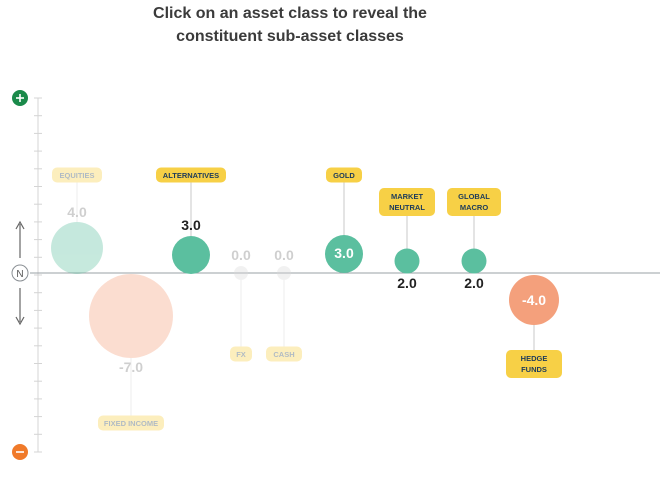  Describe the element at coordinates (38, 275) in the screenshot. I see `scale-ticks` at that location.